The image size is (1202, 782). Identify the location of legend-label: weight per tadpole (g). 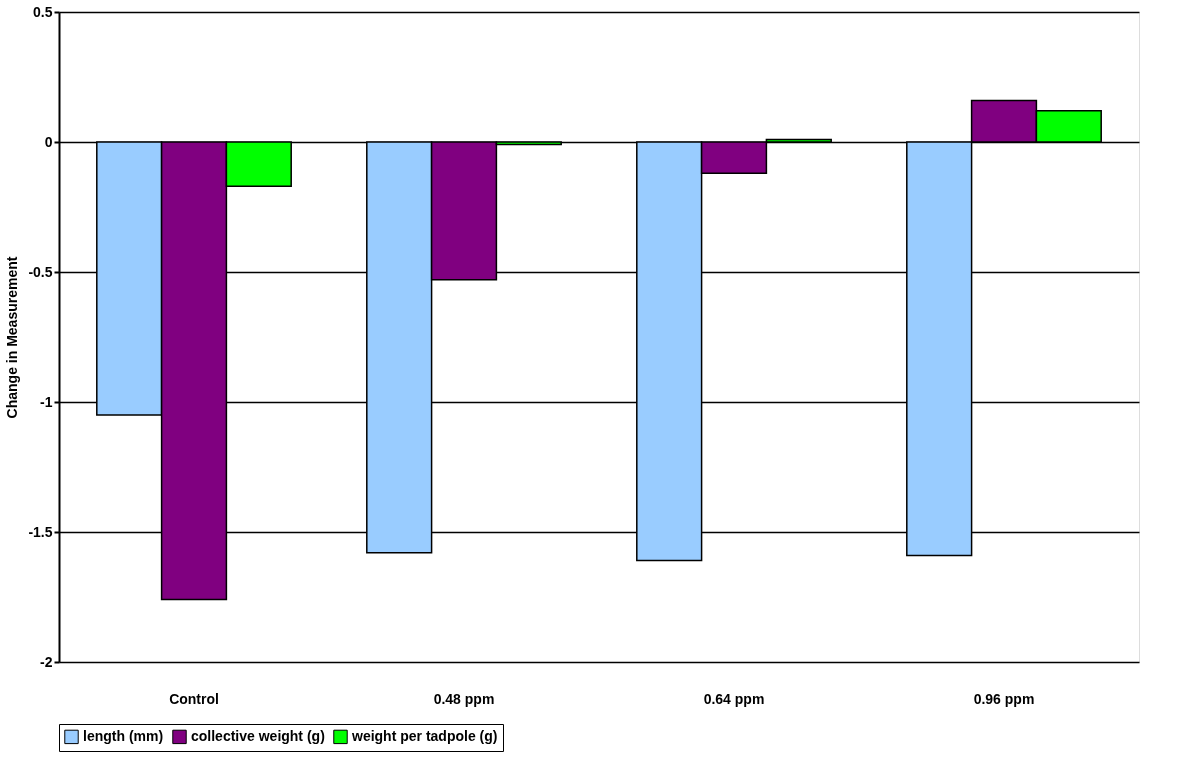
(424, 735).